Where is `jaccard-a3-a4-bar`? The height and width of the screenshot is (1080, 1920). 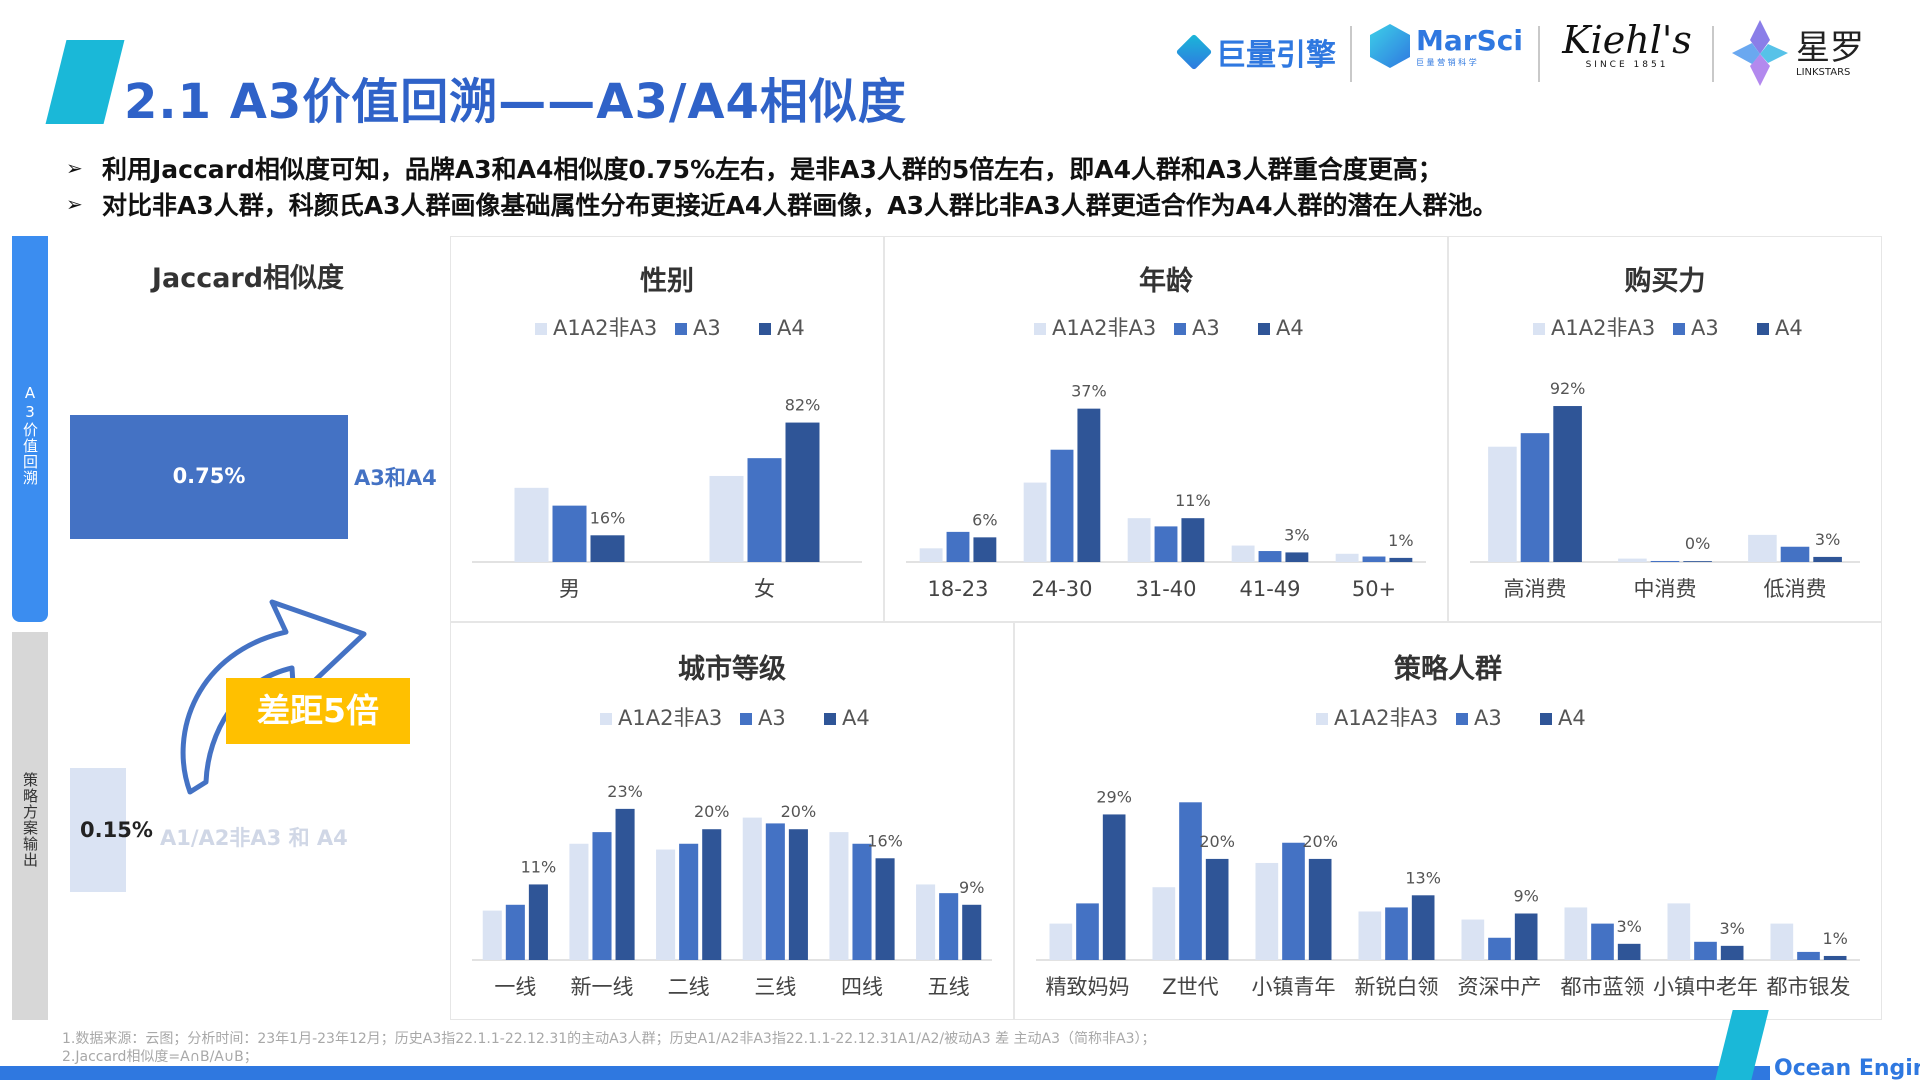 jaccard-a3-a4-bar is located at coordinates (209, 477).